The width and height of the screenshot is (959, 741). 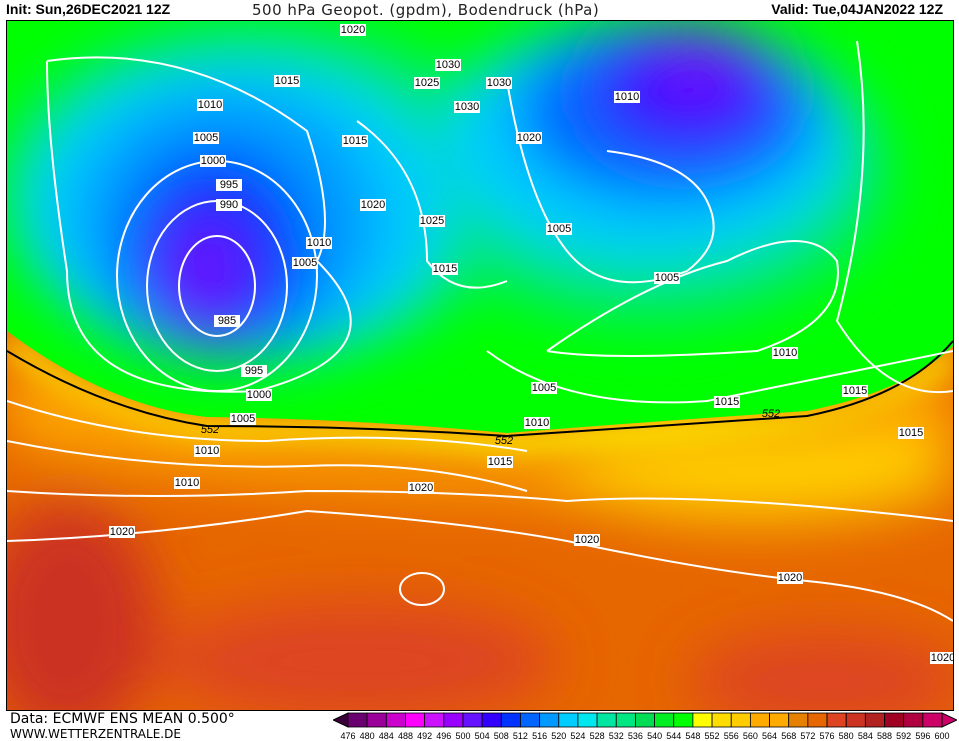 What do you see at coordinates (616, 736) in the screenshot?
I see `colorbar-label: 532` at bounding box center [616, 736].